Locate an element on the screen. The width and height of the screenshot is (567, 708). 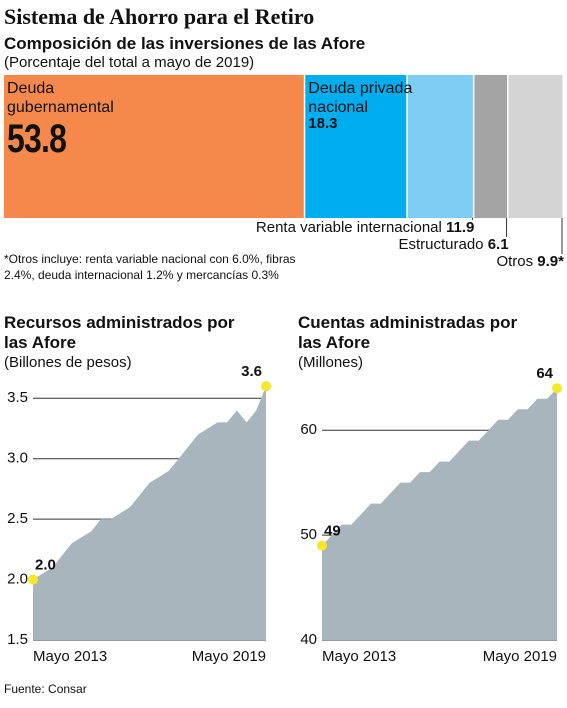
chart-title: Recursos administrados por las Afore is located at coordinates (119, 332).